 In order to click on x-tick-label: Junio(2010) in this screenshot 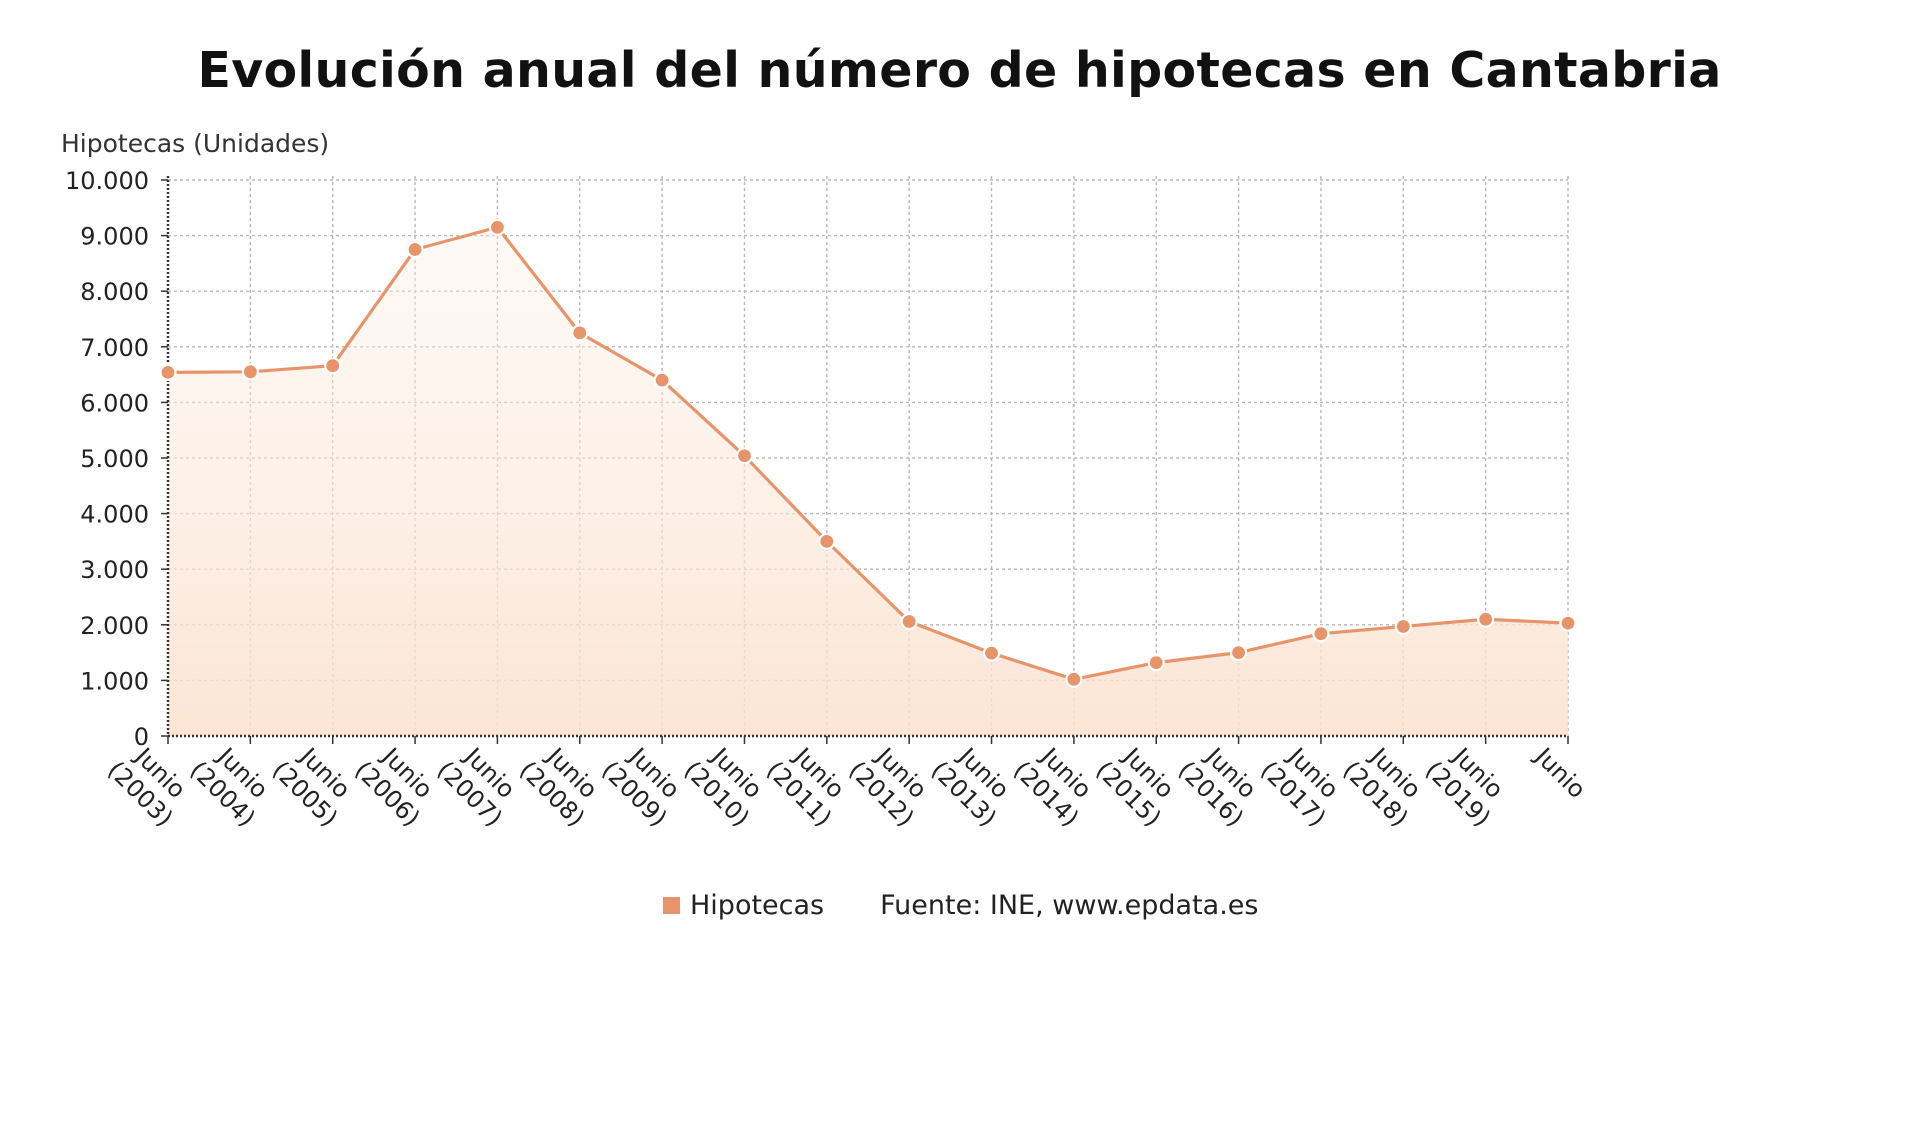, I will do `click(727, 783)`.